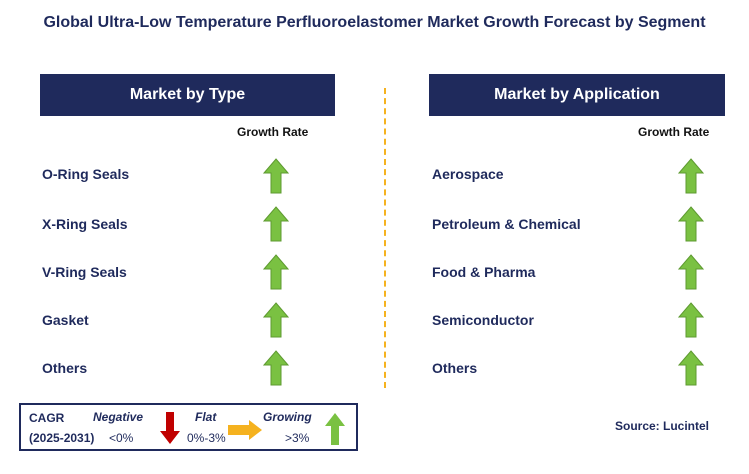  What do you see at coordinates (455, 368) in the screenshot?
I see `application-row-label: Others` at bounding box center [455, 368].